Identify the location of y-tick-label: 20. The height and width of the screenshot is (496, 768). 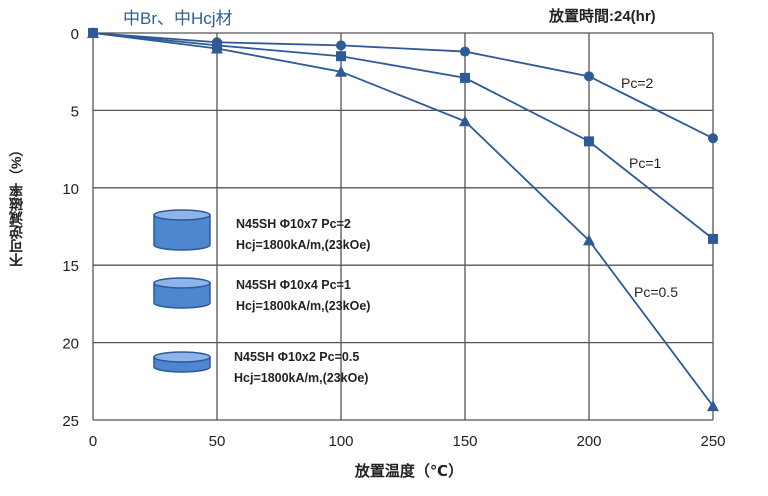
(70, 344).